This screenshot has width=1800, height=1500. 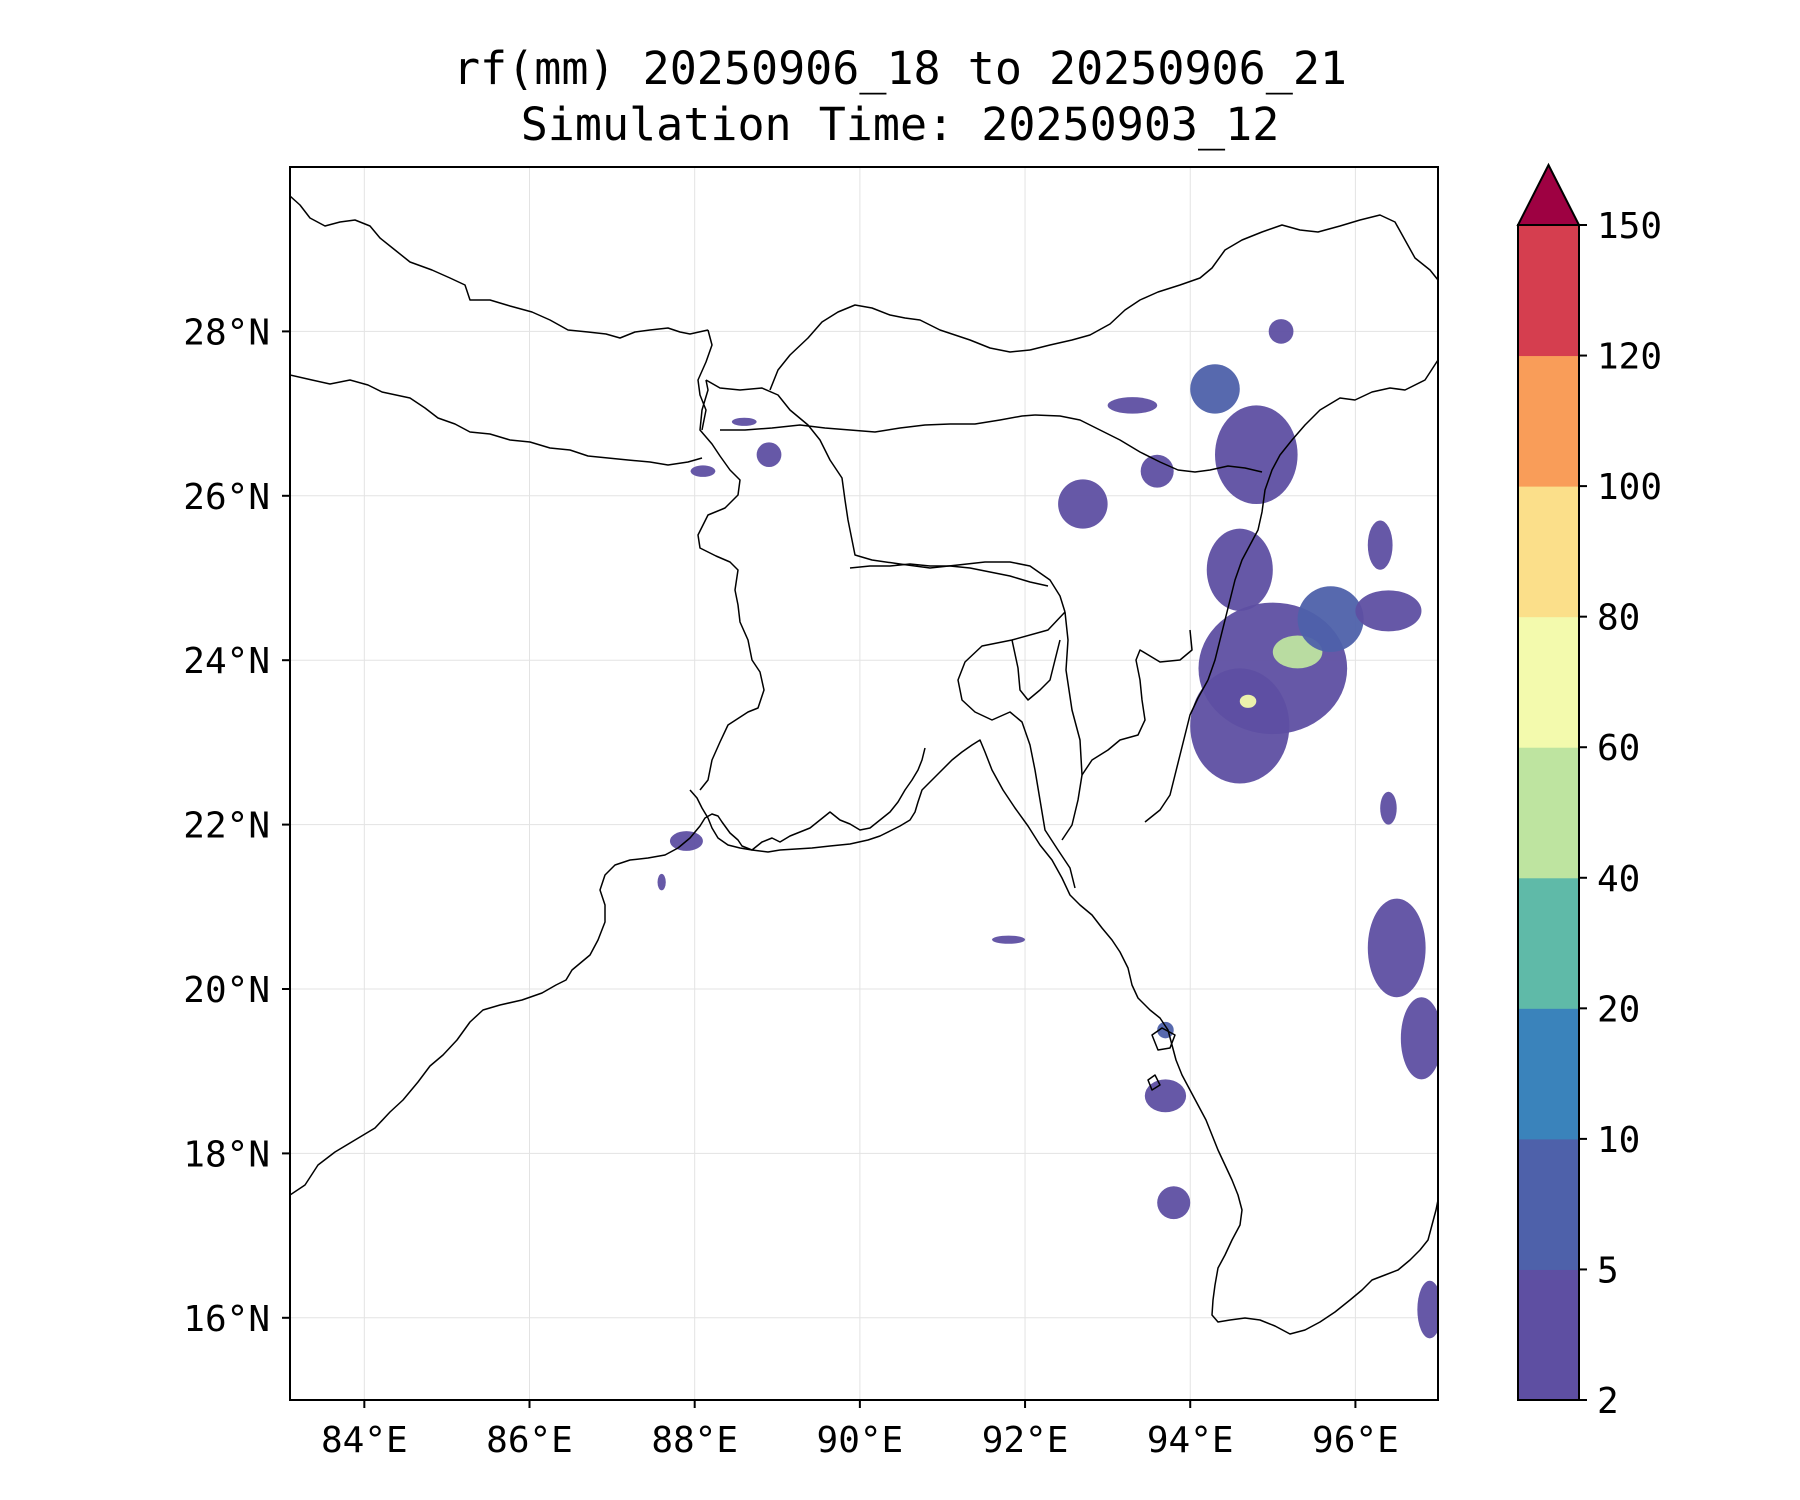 What do you see at coordinates (1618, 1140) in the screenshot?
I see `colorbar-tick-label: 10` at bounding box center [1618, 1140].